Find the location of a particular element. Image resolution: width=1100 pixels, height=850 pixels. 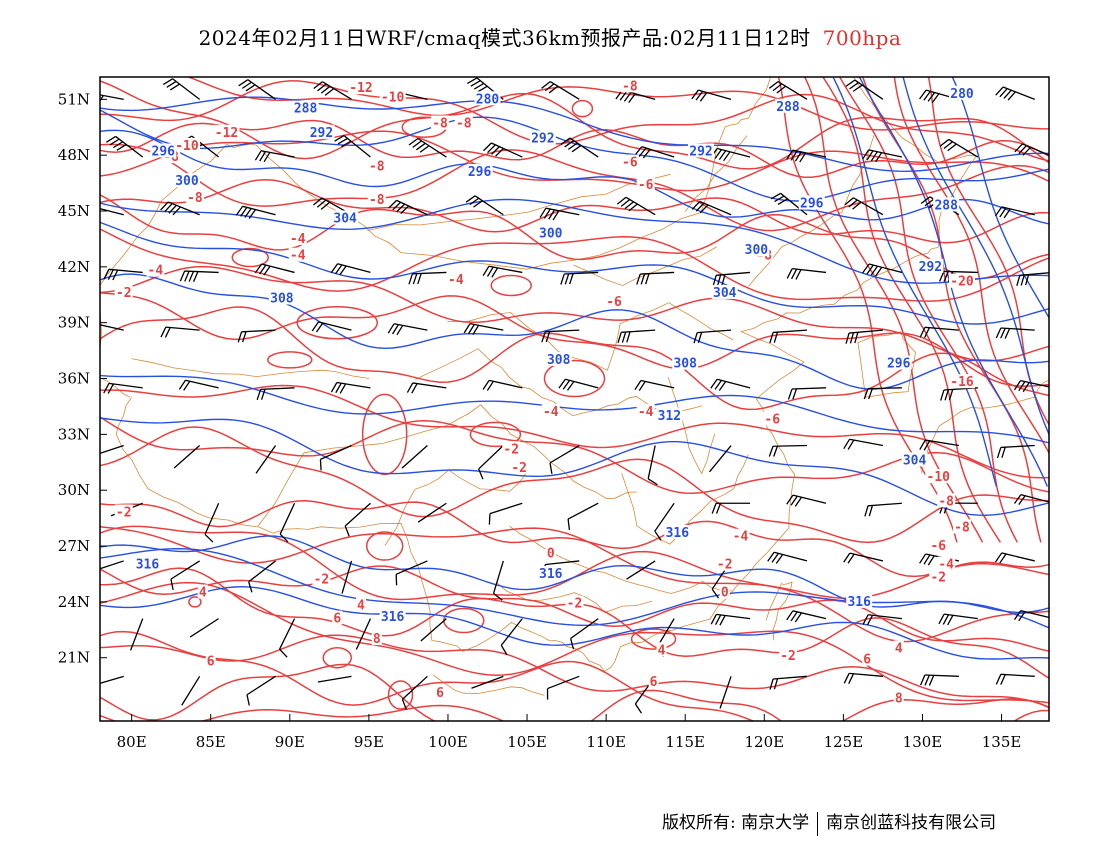

contour-label: -6 is located at coordinates (614, 302).